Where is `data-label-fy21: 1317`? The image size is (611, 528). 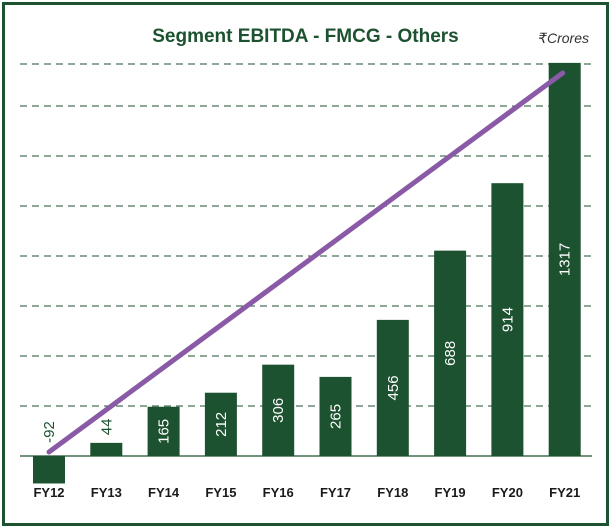
data-label-fy21: 1317 is located at coordinates (565, 259).